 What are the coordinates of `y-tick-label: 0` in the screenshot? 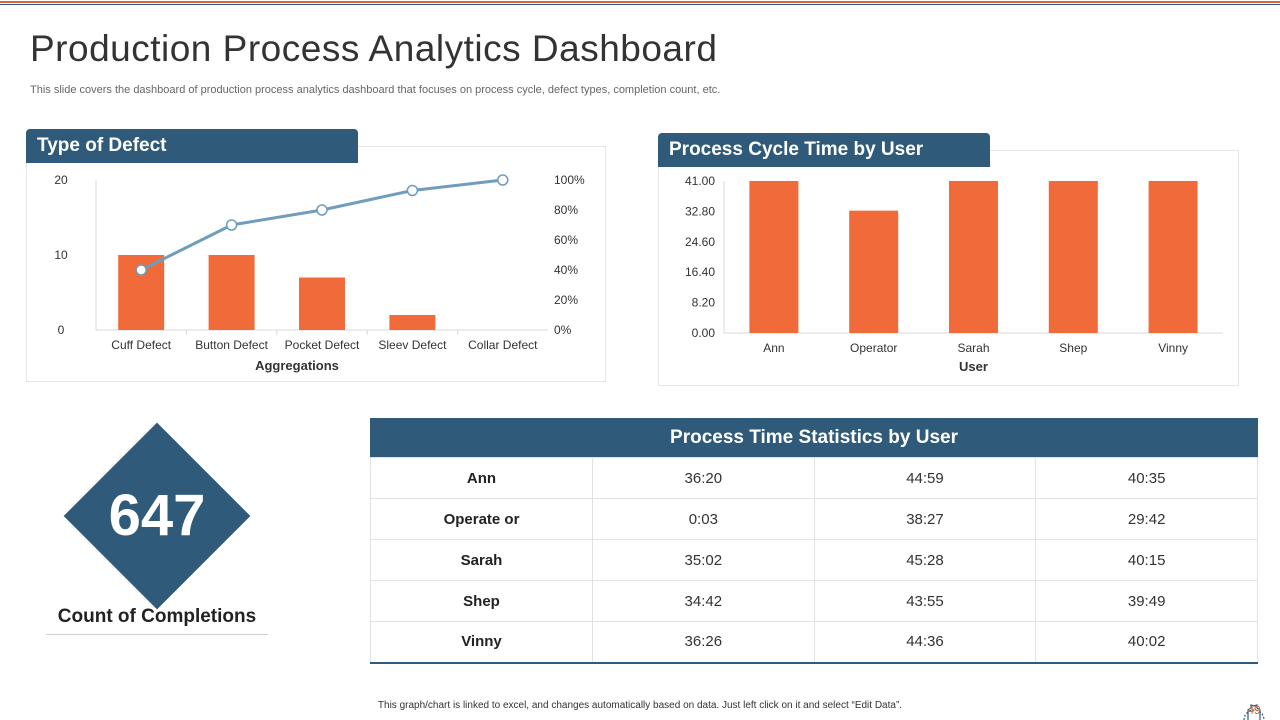 It's located at (61, 330).